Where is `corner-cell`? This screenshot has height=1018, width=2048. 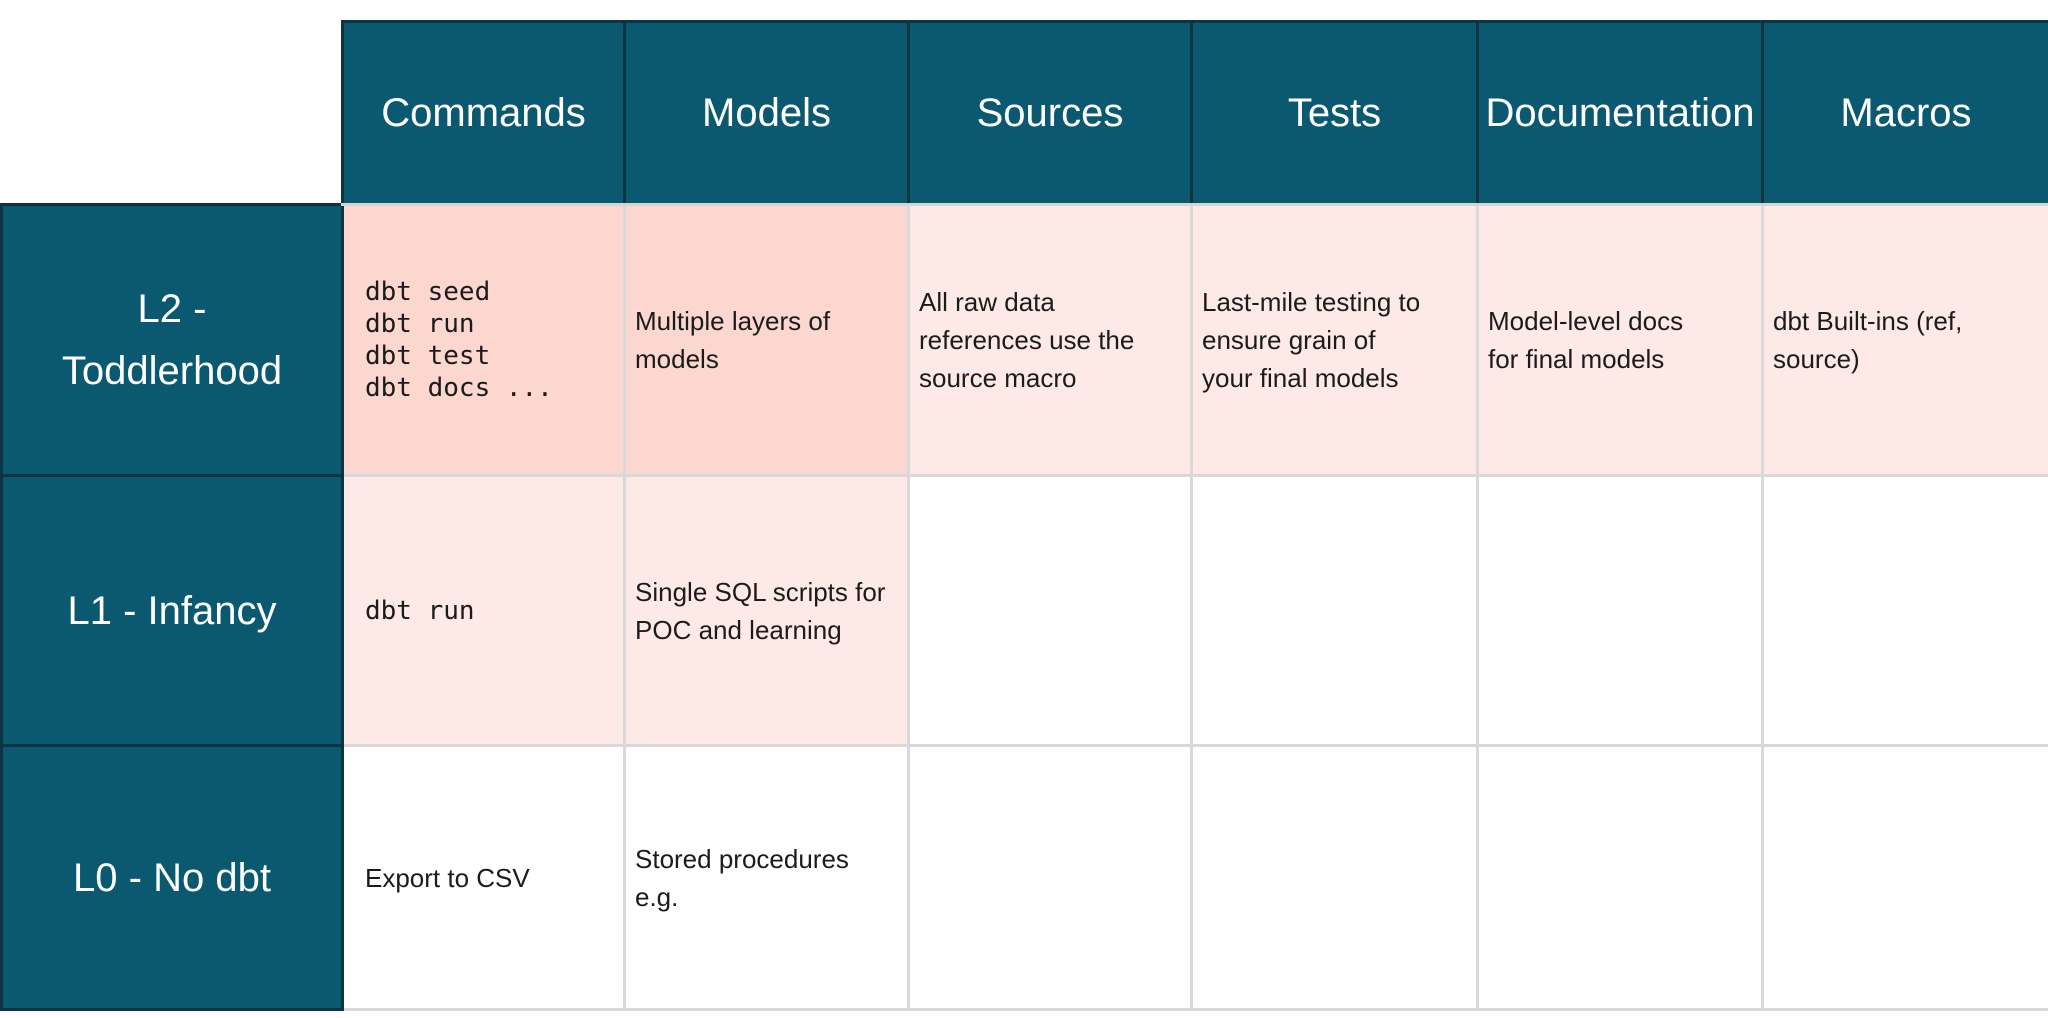 corner-cell is located at coordinates (172, 113).